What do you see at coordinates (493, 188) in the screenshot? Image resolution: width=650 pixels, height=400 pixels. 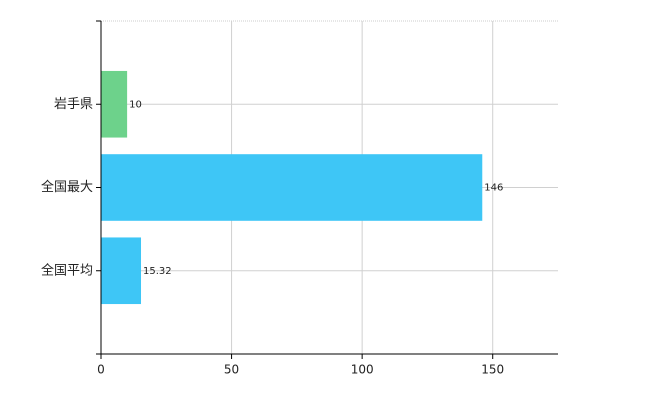 I see `value-label: 146` at bounding box center [493, 188].